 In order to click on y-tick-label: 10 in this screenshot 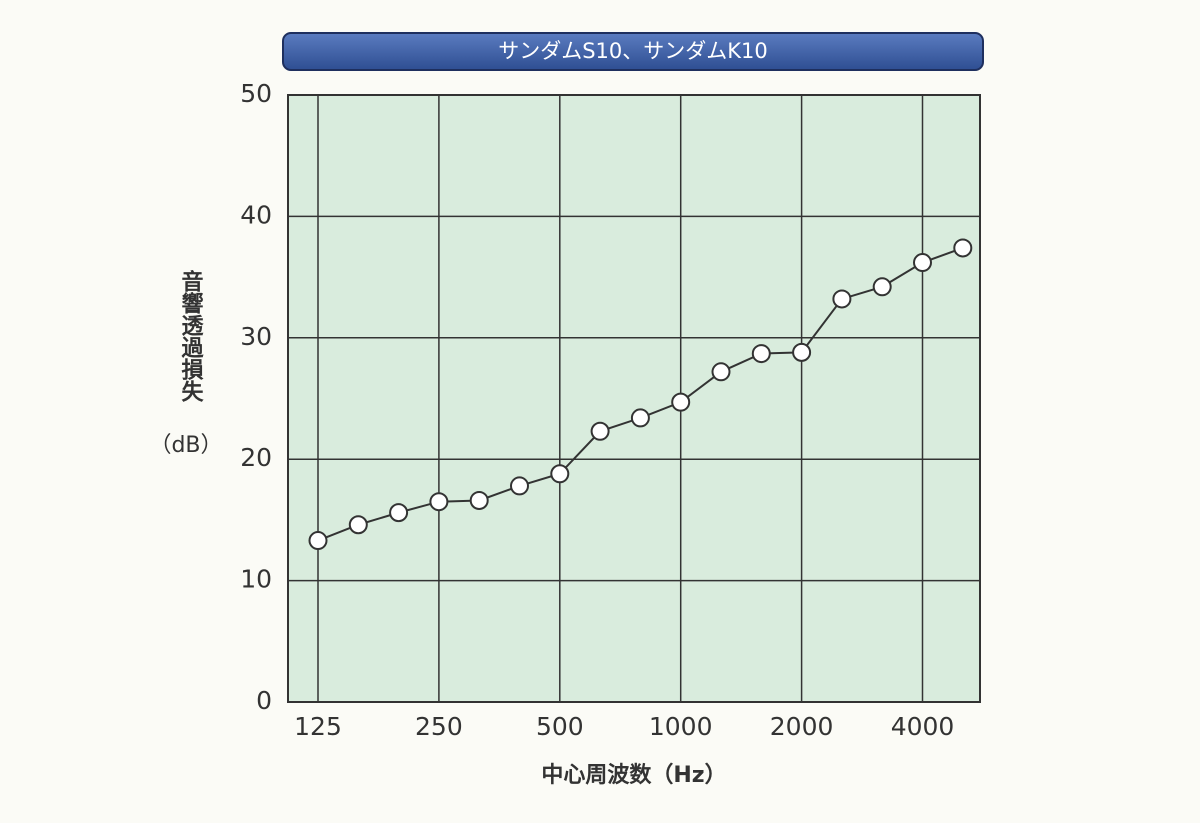, I will do `click(256, 579)`.